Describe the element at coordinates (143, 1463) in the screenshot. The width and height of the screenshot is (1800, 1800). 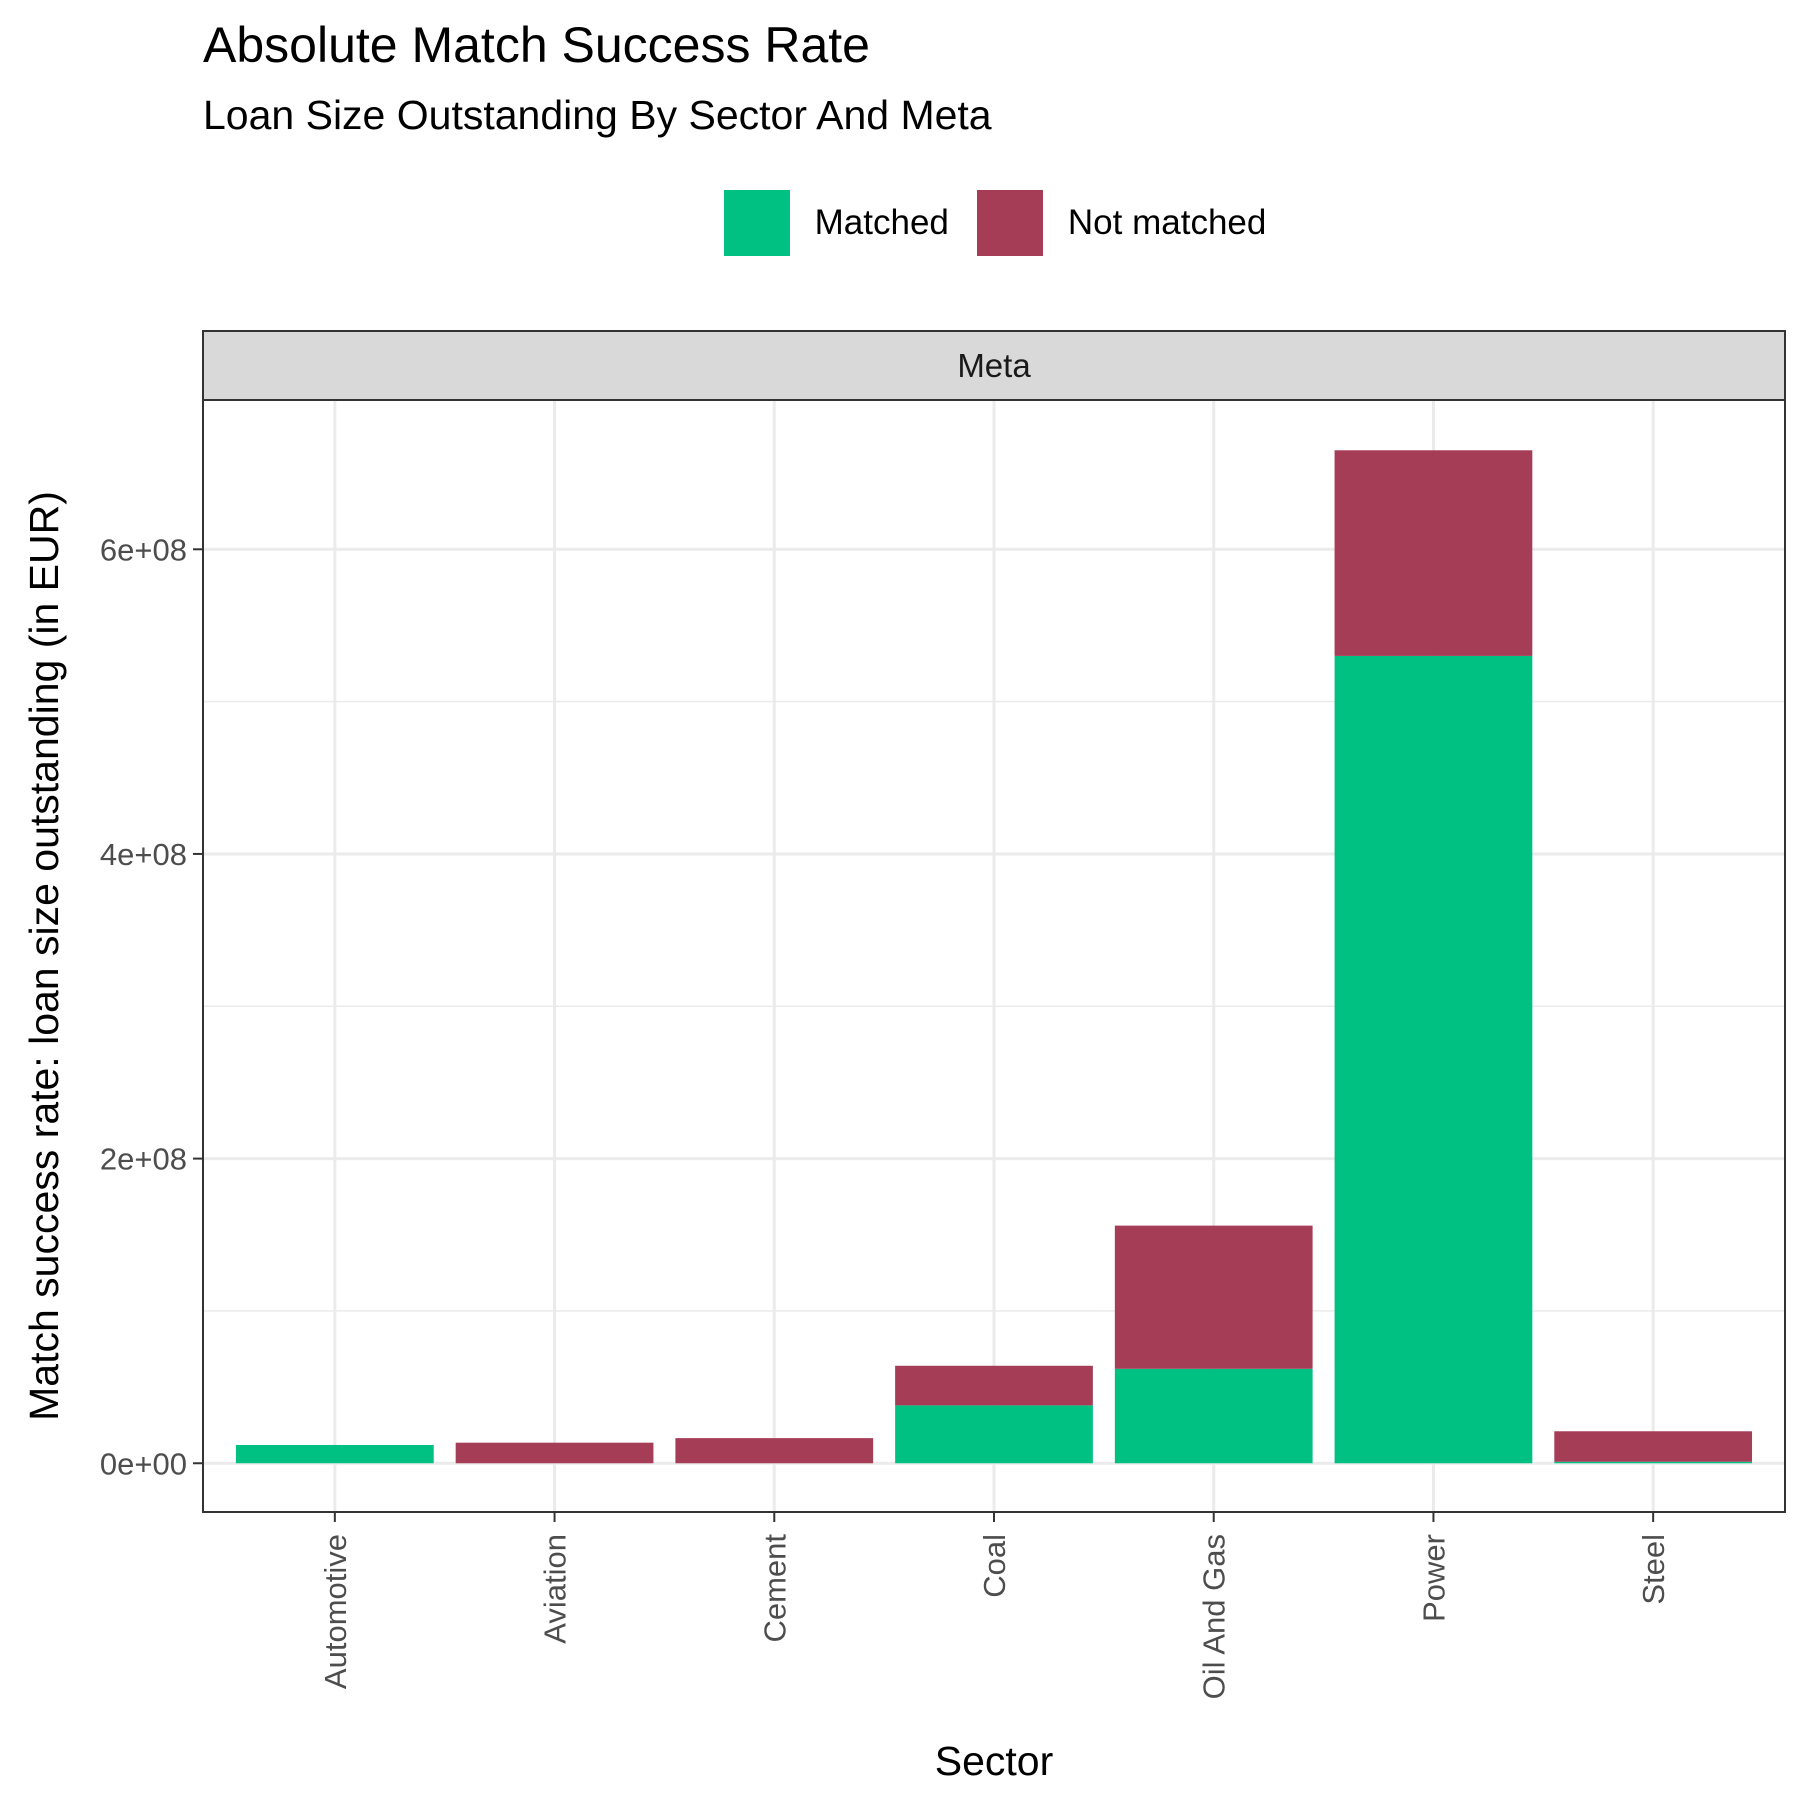
I see `y-tick-label: 0e+00` at that location.